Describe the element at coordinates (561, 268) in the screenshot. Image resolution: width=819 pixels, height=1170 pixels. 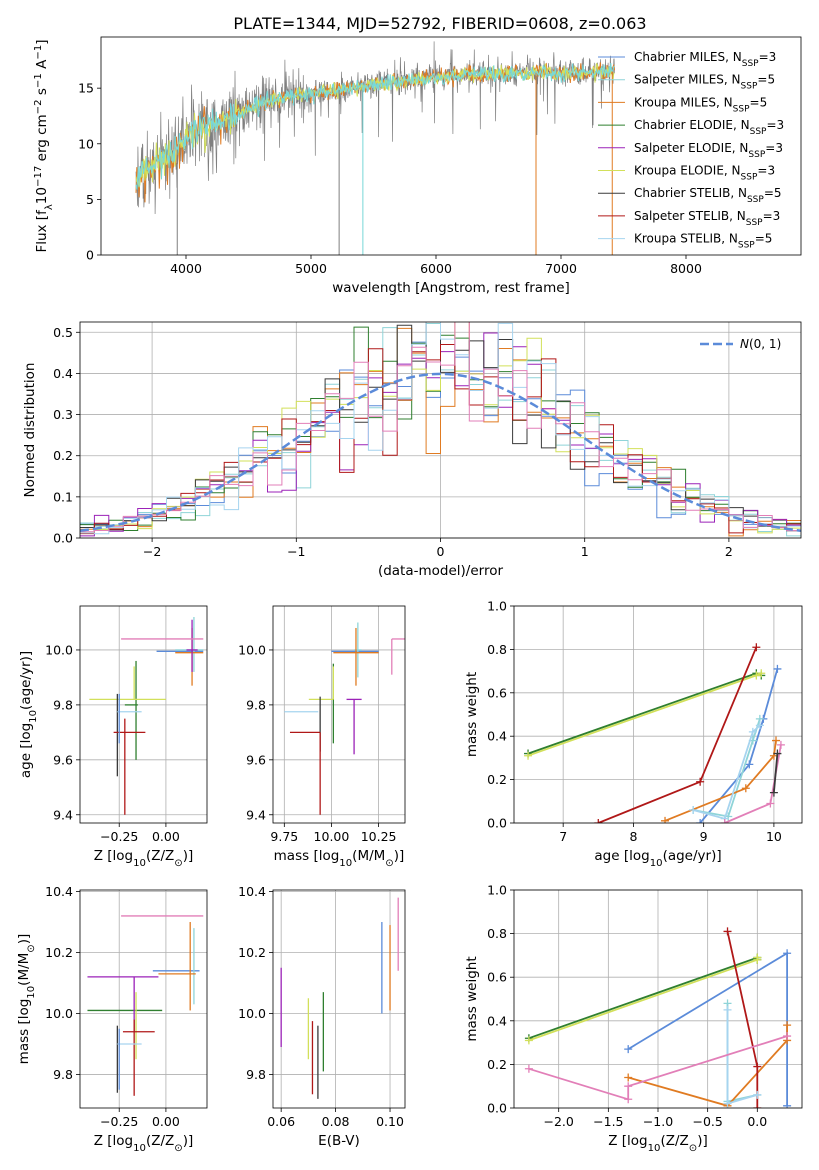
I see `x-tick-label: 7000` at that location.